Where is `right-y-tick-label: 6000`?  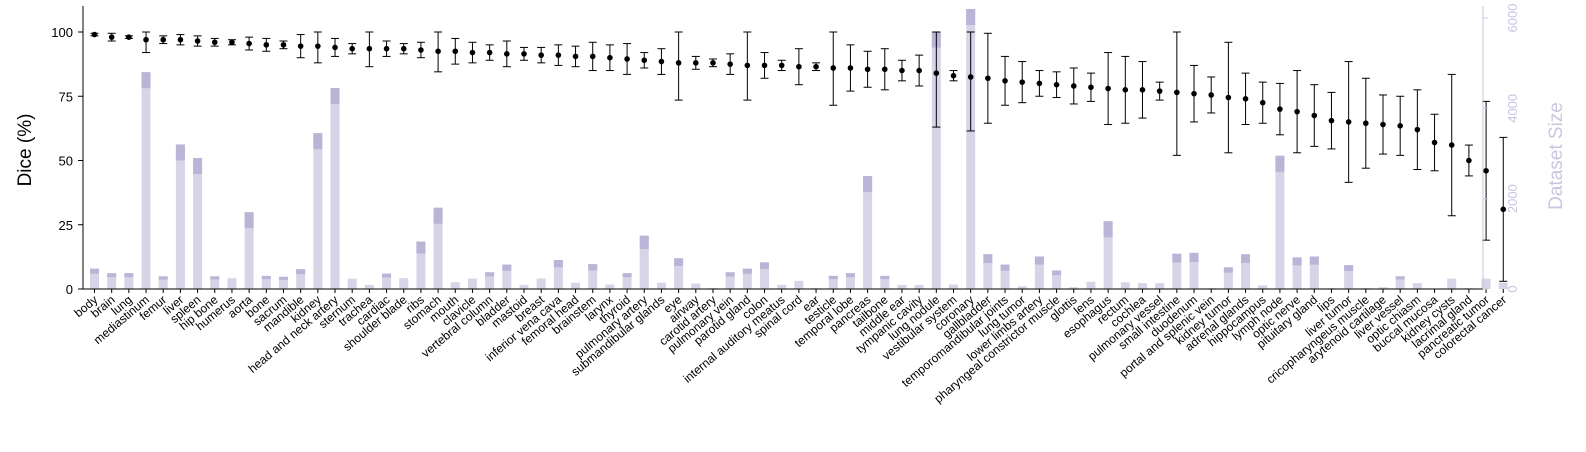 right-y-tick-label: 6000 is located at coordinates (1512, 18).